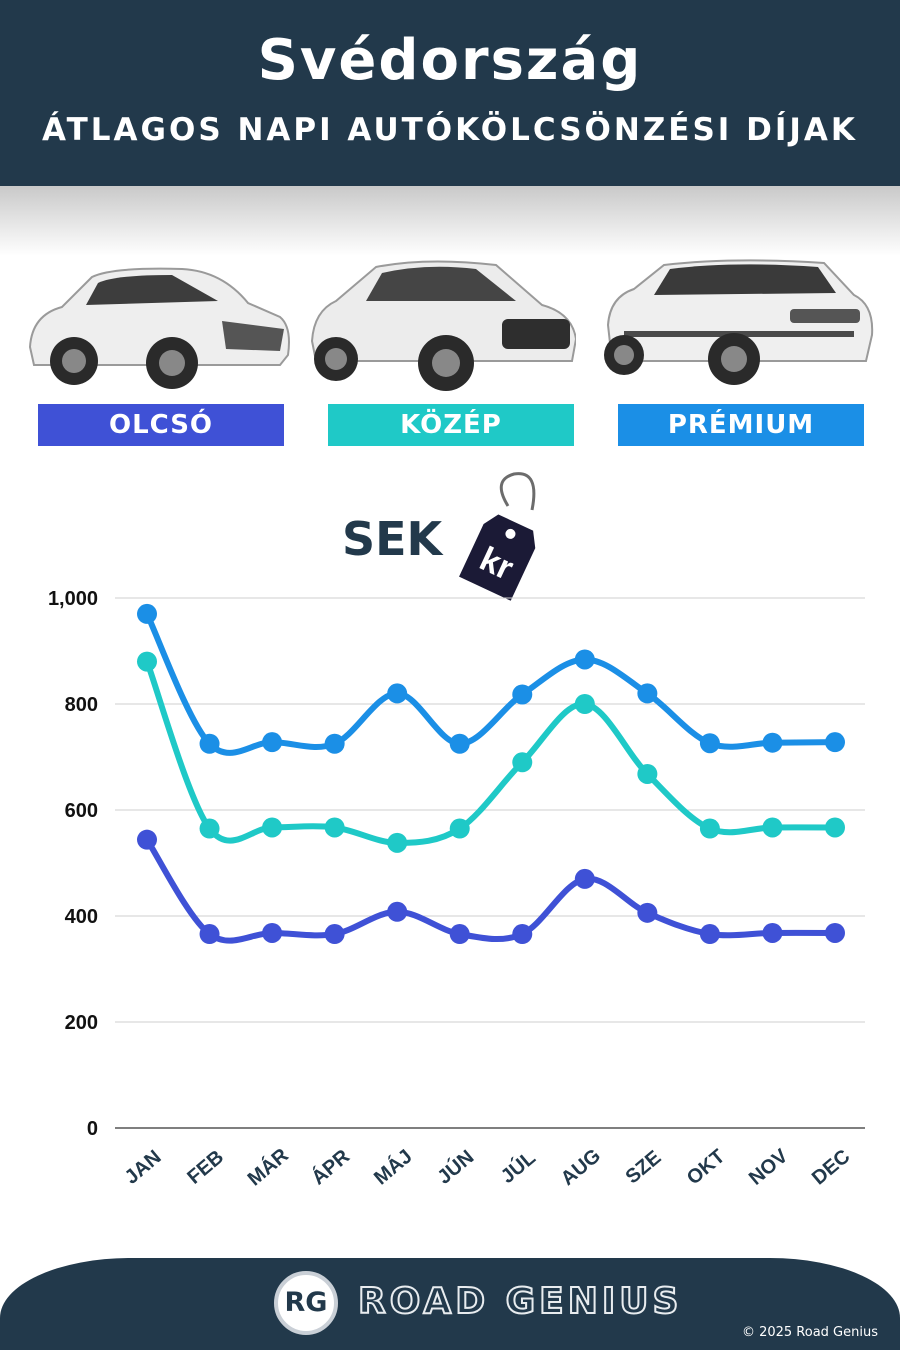 The image size is (900, 1350). I want to click on price-tag-icon: kr, so click(497, 538).